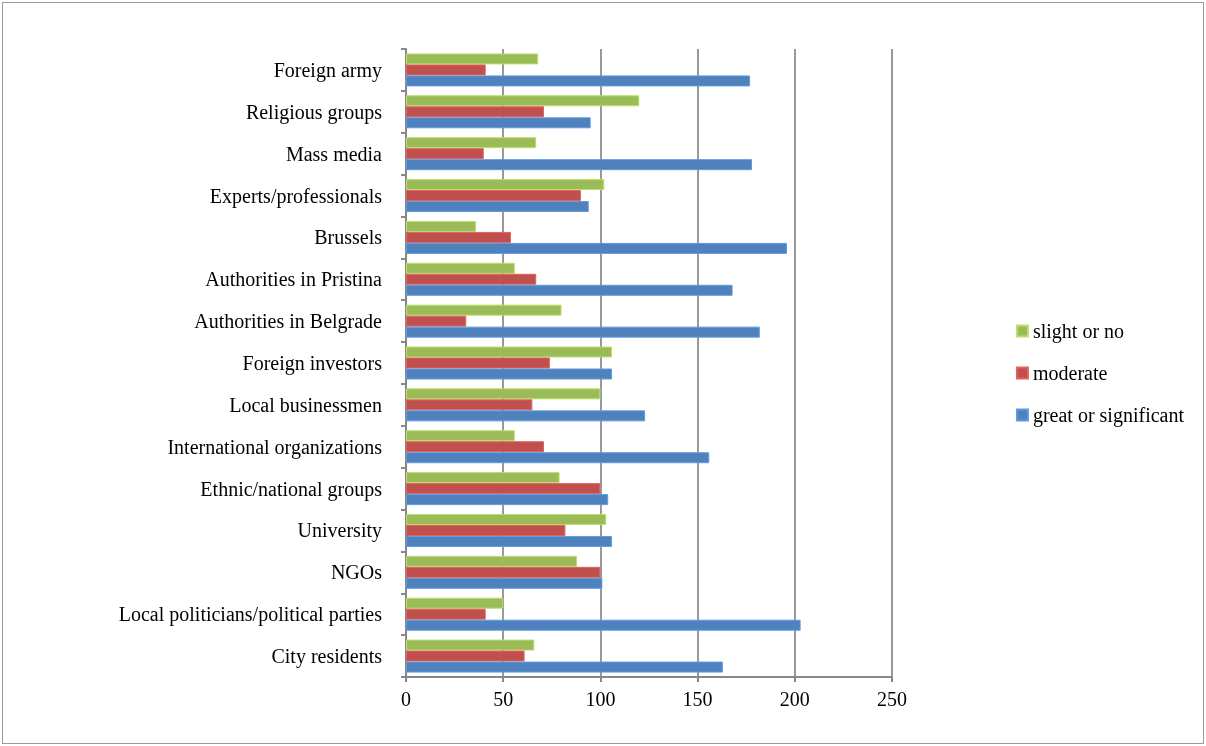 The height and width of the screenshot is (746, 1206). What do you see at coordinates (339, 531) in the screenshot?
I see `y-tick-label: University` at bounding box center [339, 531].